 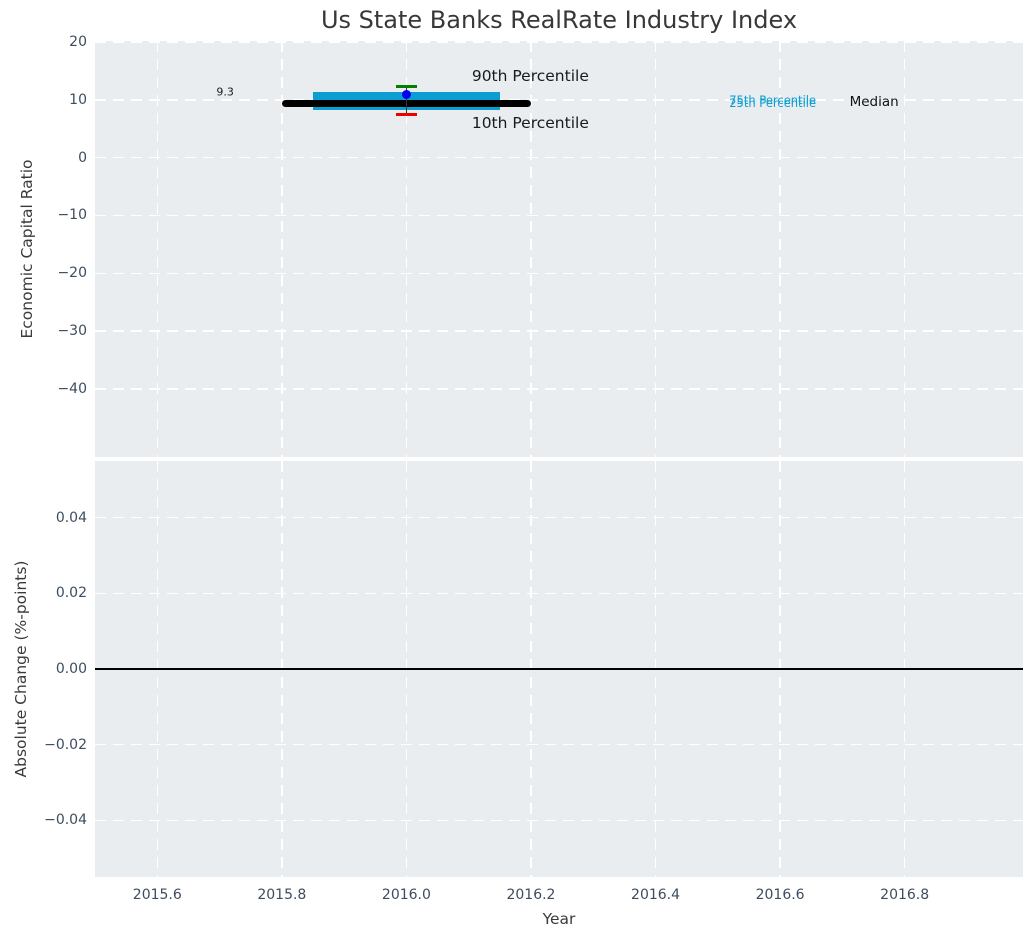 What do you see at coordinates (406, 100) in the screenshot?
I see `whisker-line` at bounding box center [406, 100].